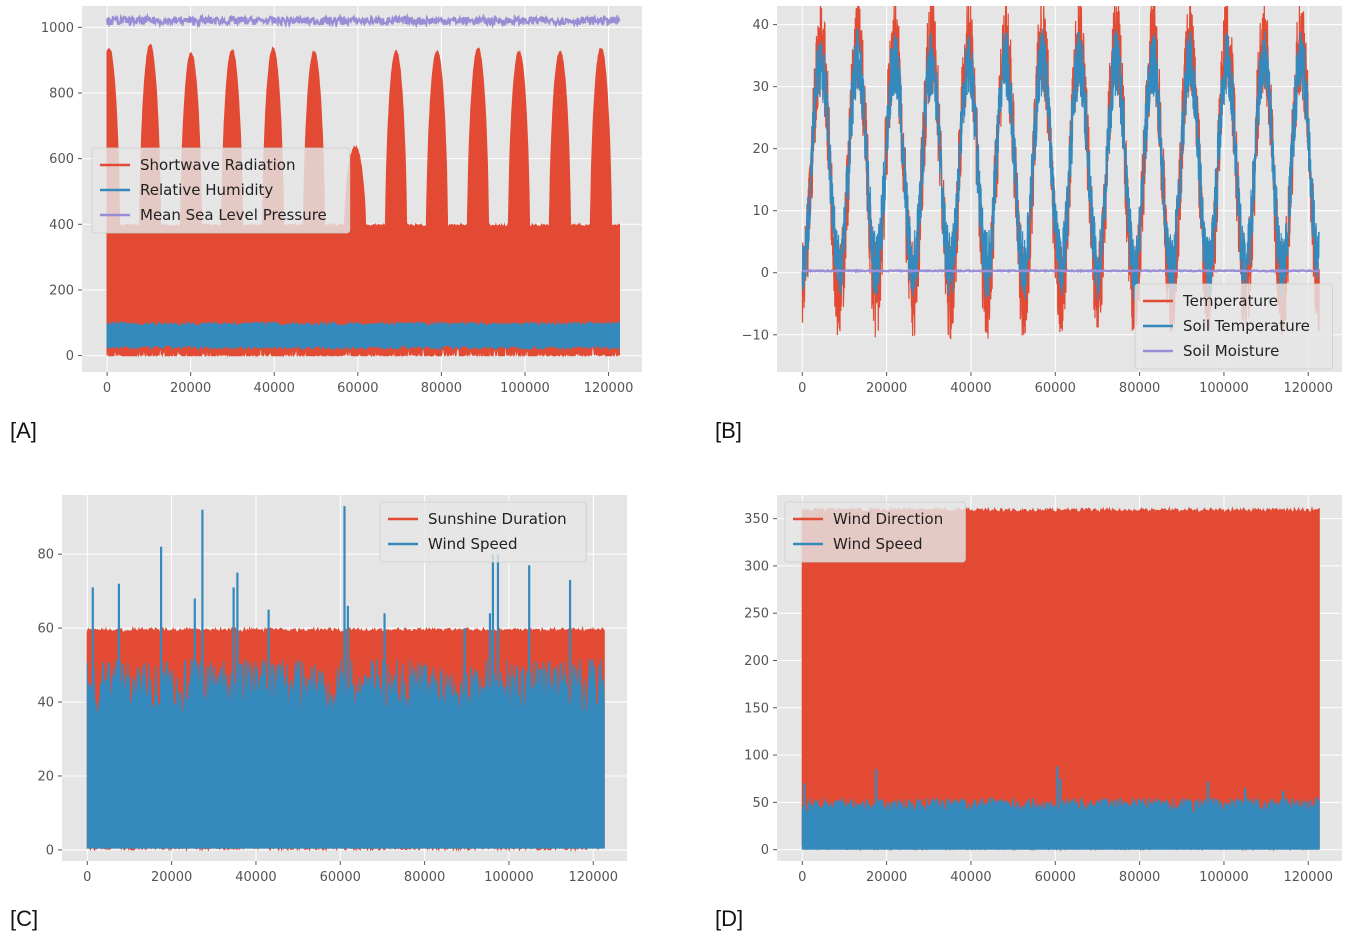  Describe the element at coordinates (1060, 165) in the screenshot. I see `series-soil-temperature` at that location.